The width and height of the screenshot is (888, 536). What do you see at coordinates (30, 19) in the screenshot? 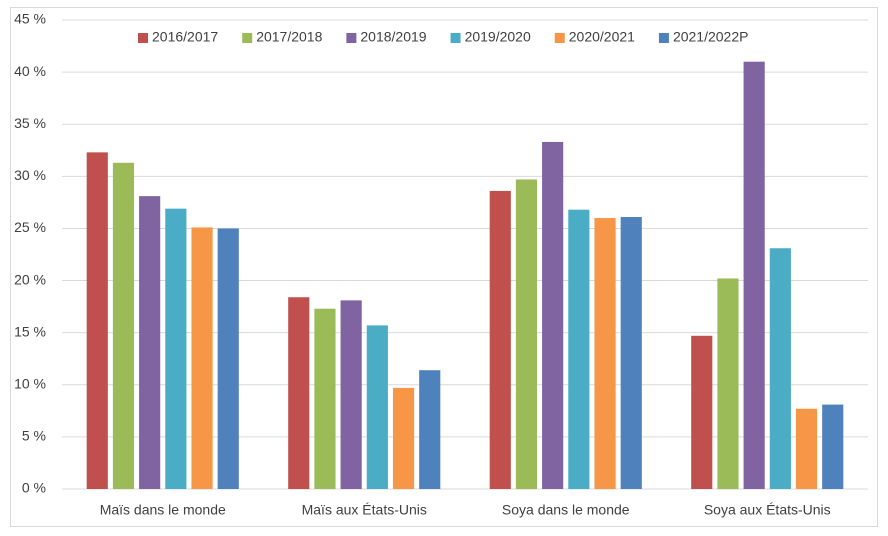
I see `y-tick-label: 45 %` at bounding box center [30, 19].